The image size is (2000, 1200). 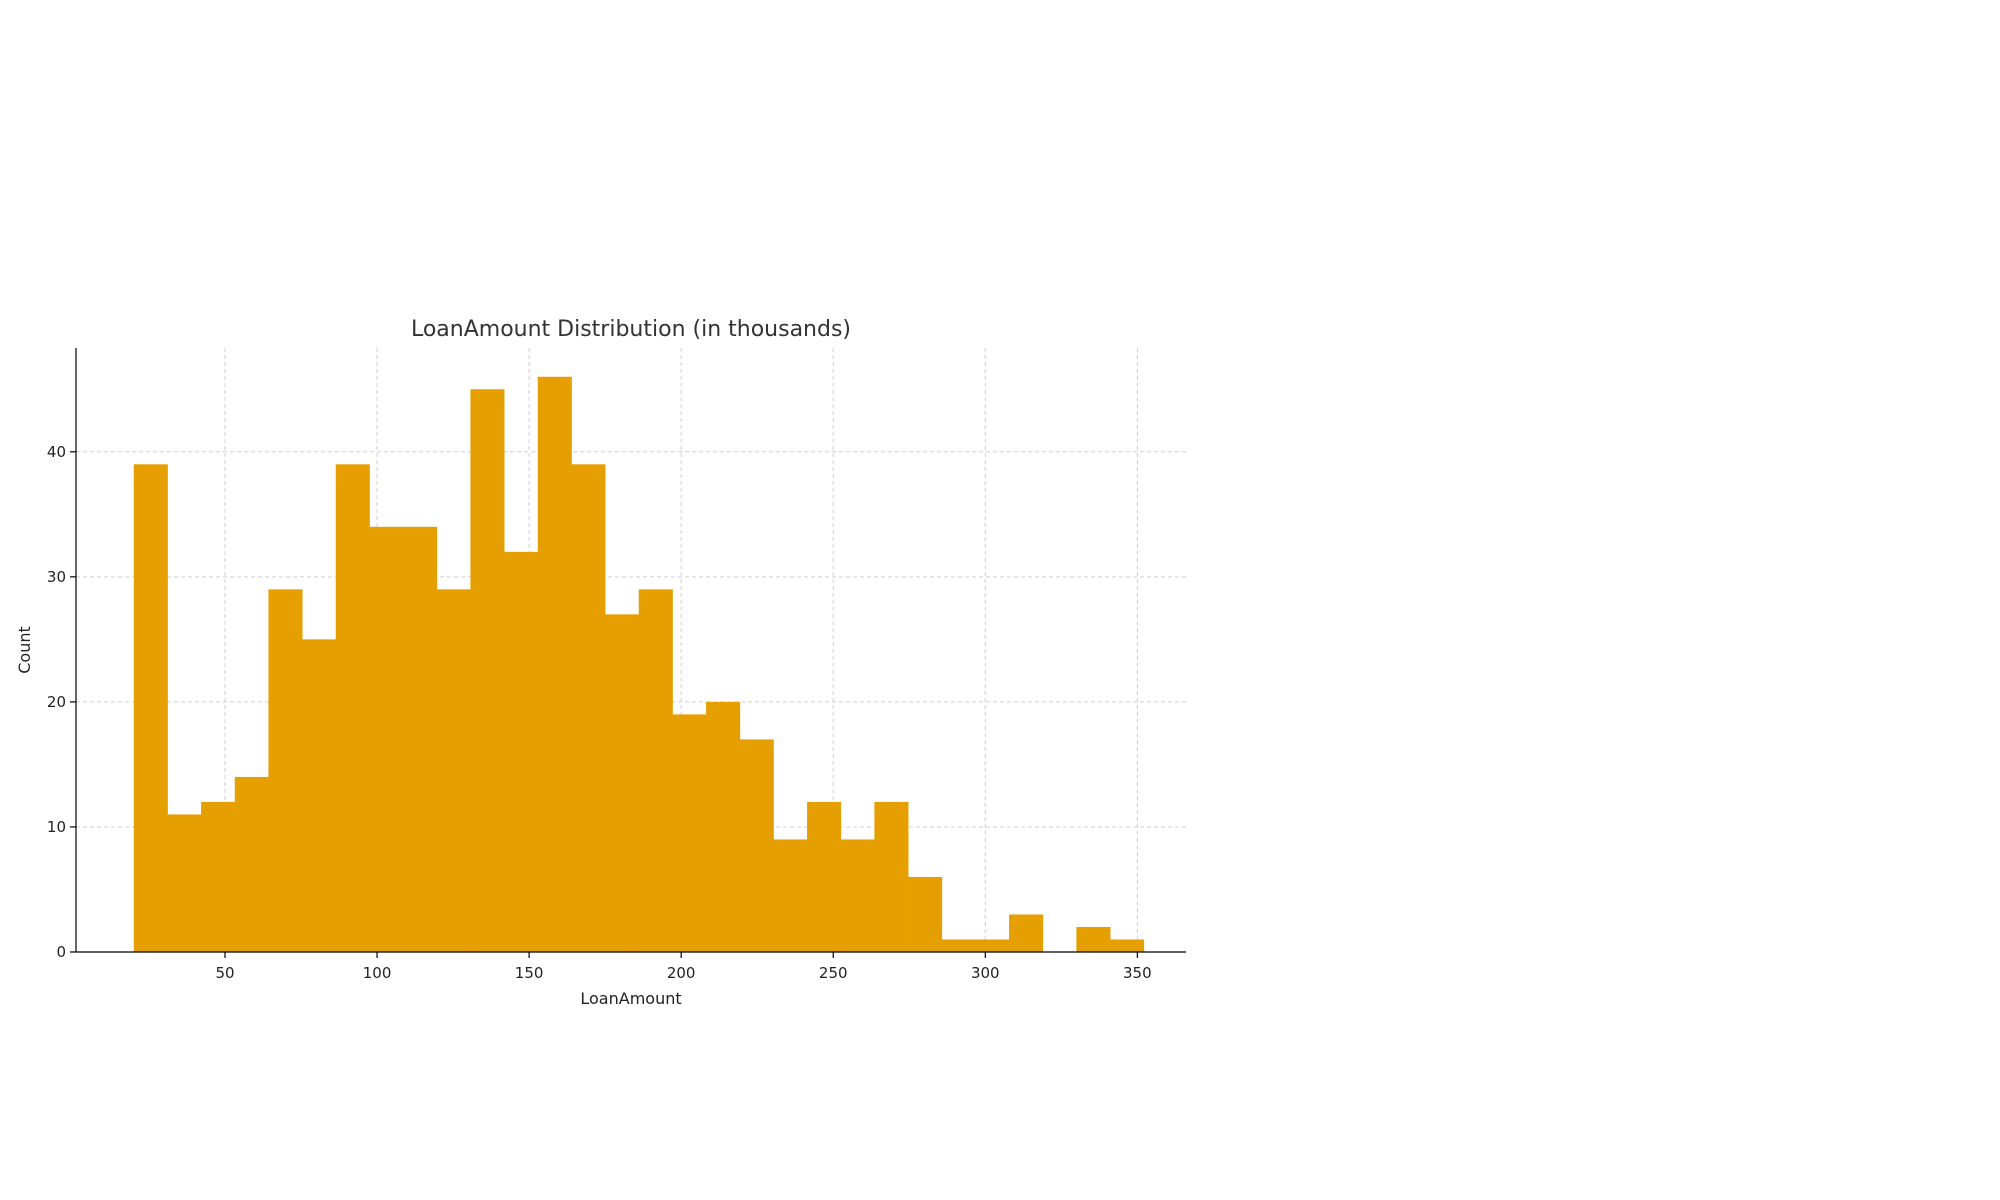 What do you see at coordinates (61, 952) in the screenshot?
I see `y-tick-label: 0` at bounding box center [61, 952].